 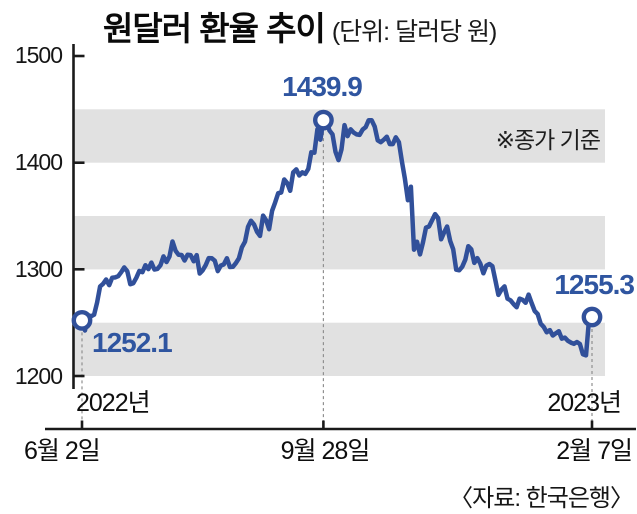 I want to click on peak-value-label: 1439.9, so click(x=322, y=86).